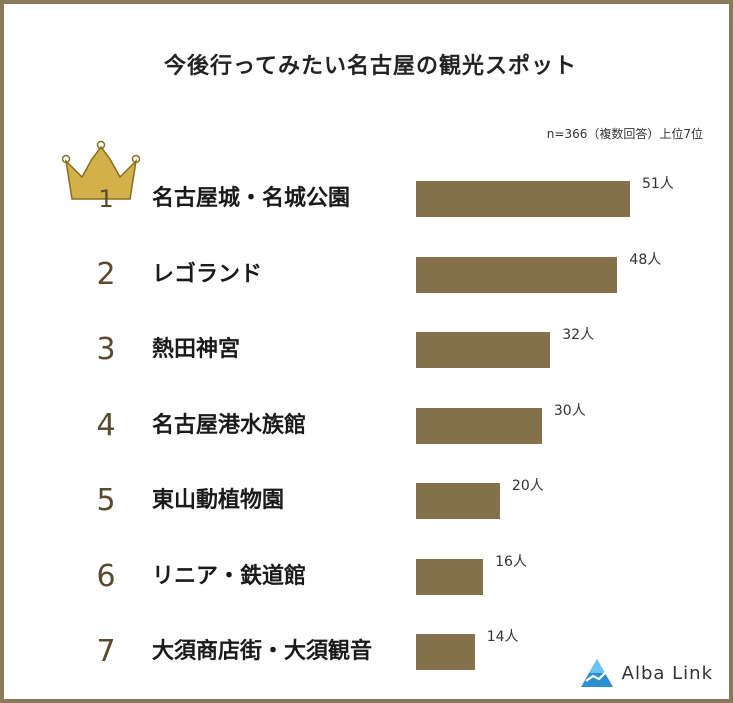  Describe the element at coordinates (624, 134) in the screenshot. I see `sample-note: n=366（複数回答）上位7位` at that location.